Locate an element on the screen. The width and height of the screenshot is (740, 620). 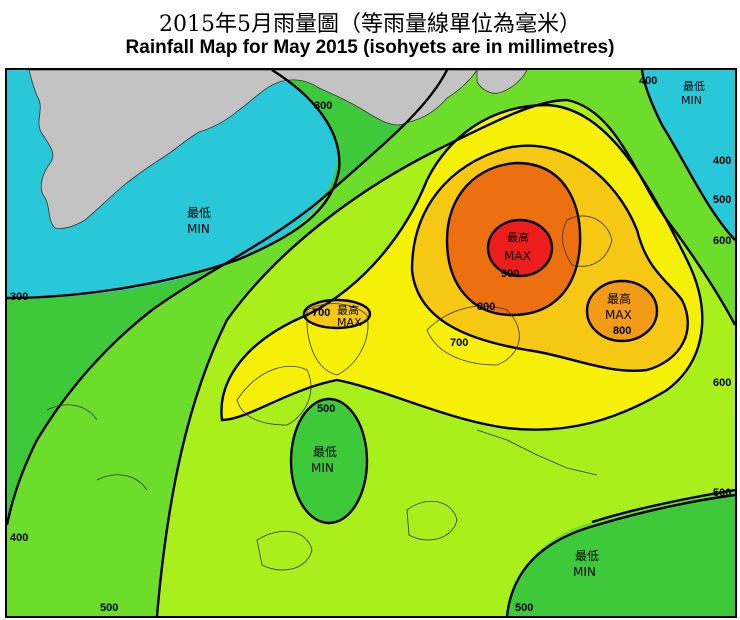
isohyet-900-inner is located at coordinates (520, 248).